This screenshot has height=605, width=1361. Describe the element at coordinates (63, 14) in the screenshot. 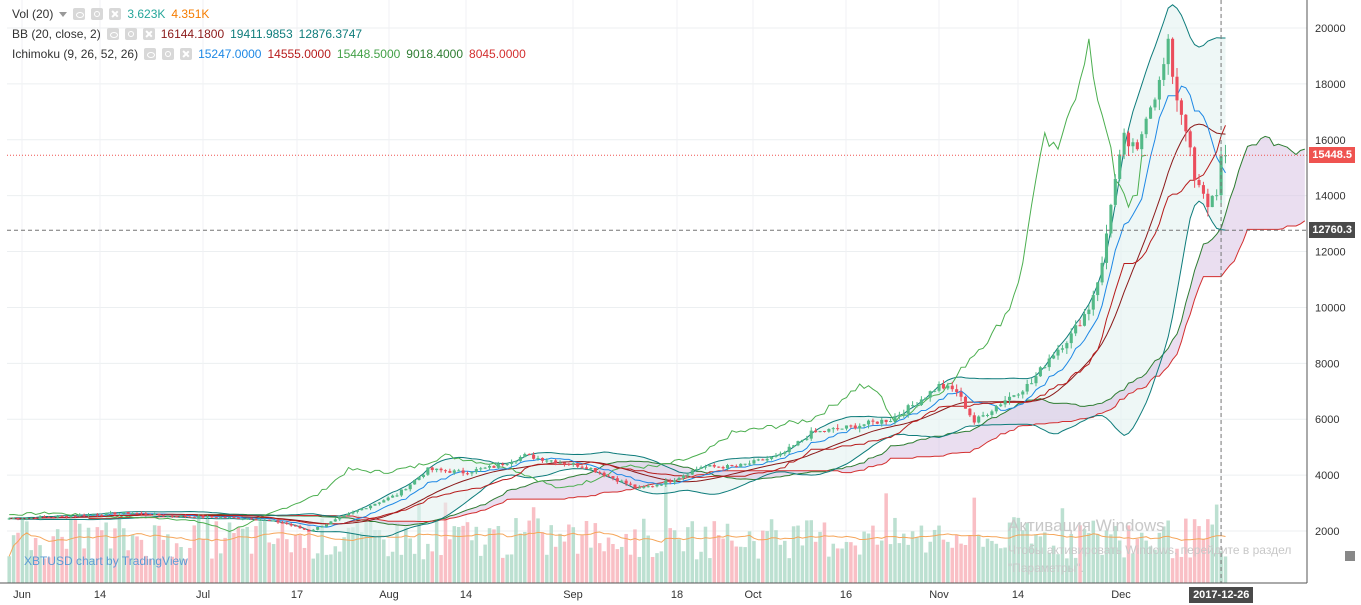

I see `chevron-down-icon` at that location.